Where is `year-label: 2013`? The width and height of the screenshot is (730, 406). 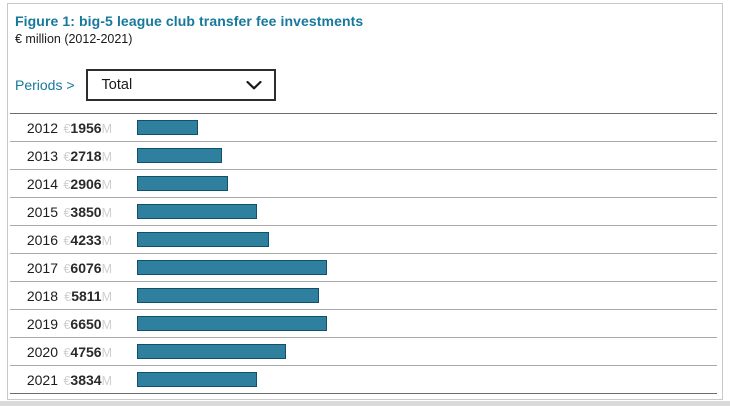
year-label: 2013 is located at coordinates (42, 155).